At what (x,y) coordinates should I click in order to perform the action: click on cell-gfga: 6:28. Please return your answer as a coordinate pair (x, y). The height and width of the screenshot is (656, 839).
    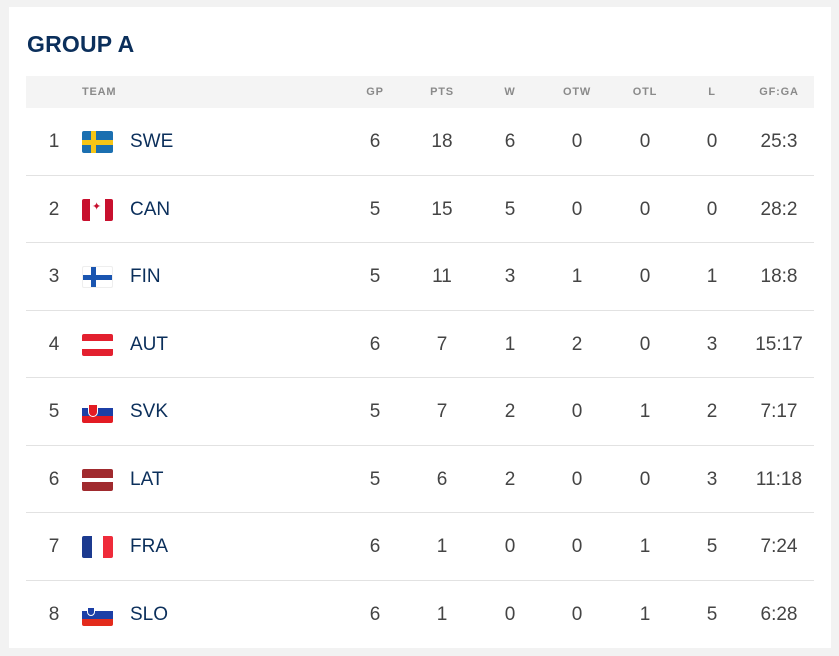
    Looking at the image, I should click on (779, 614).